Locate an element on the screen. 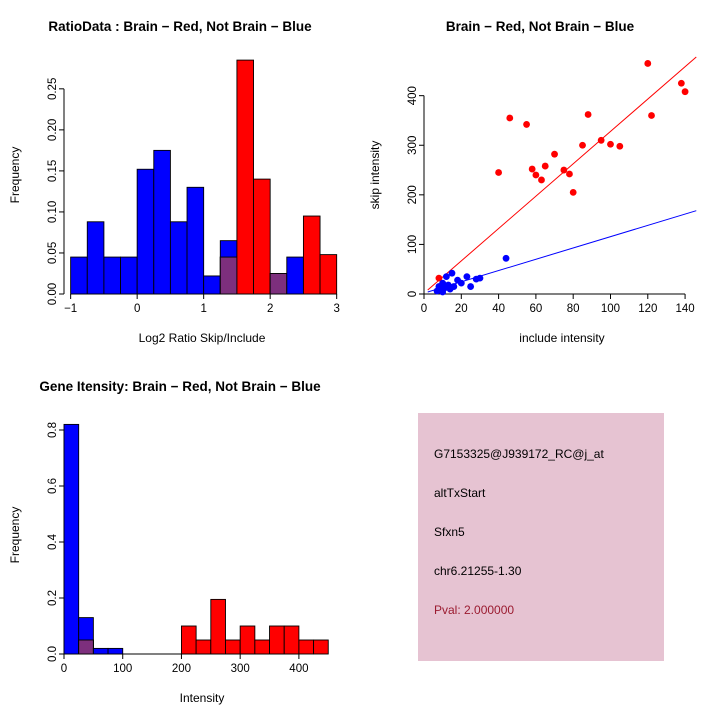 The image size is (720, 720). gene-intensity-histogram-xlabel: Intensity is located at coordinates (202, 698).